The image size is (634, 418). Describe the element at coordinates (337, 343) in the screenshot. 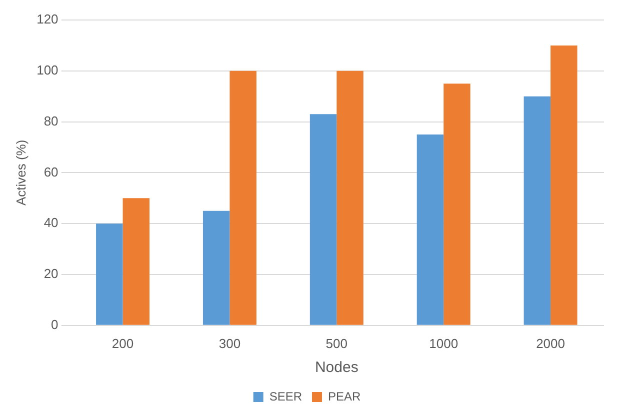

I see `x-tick-label: 500` at that location.